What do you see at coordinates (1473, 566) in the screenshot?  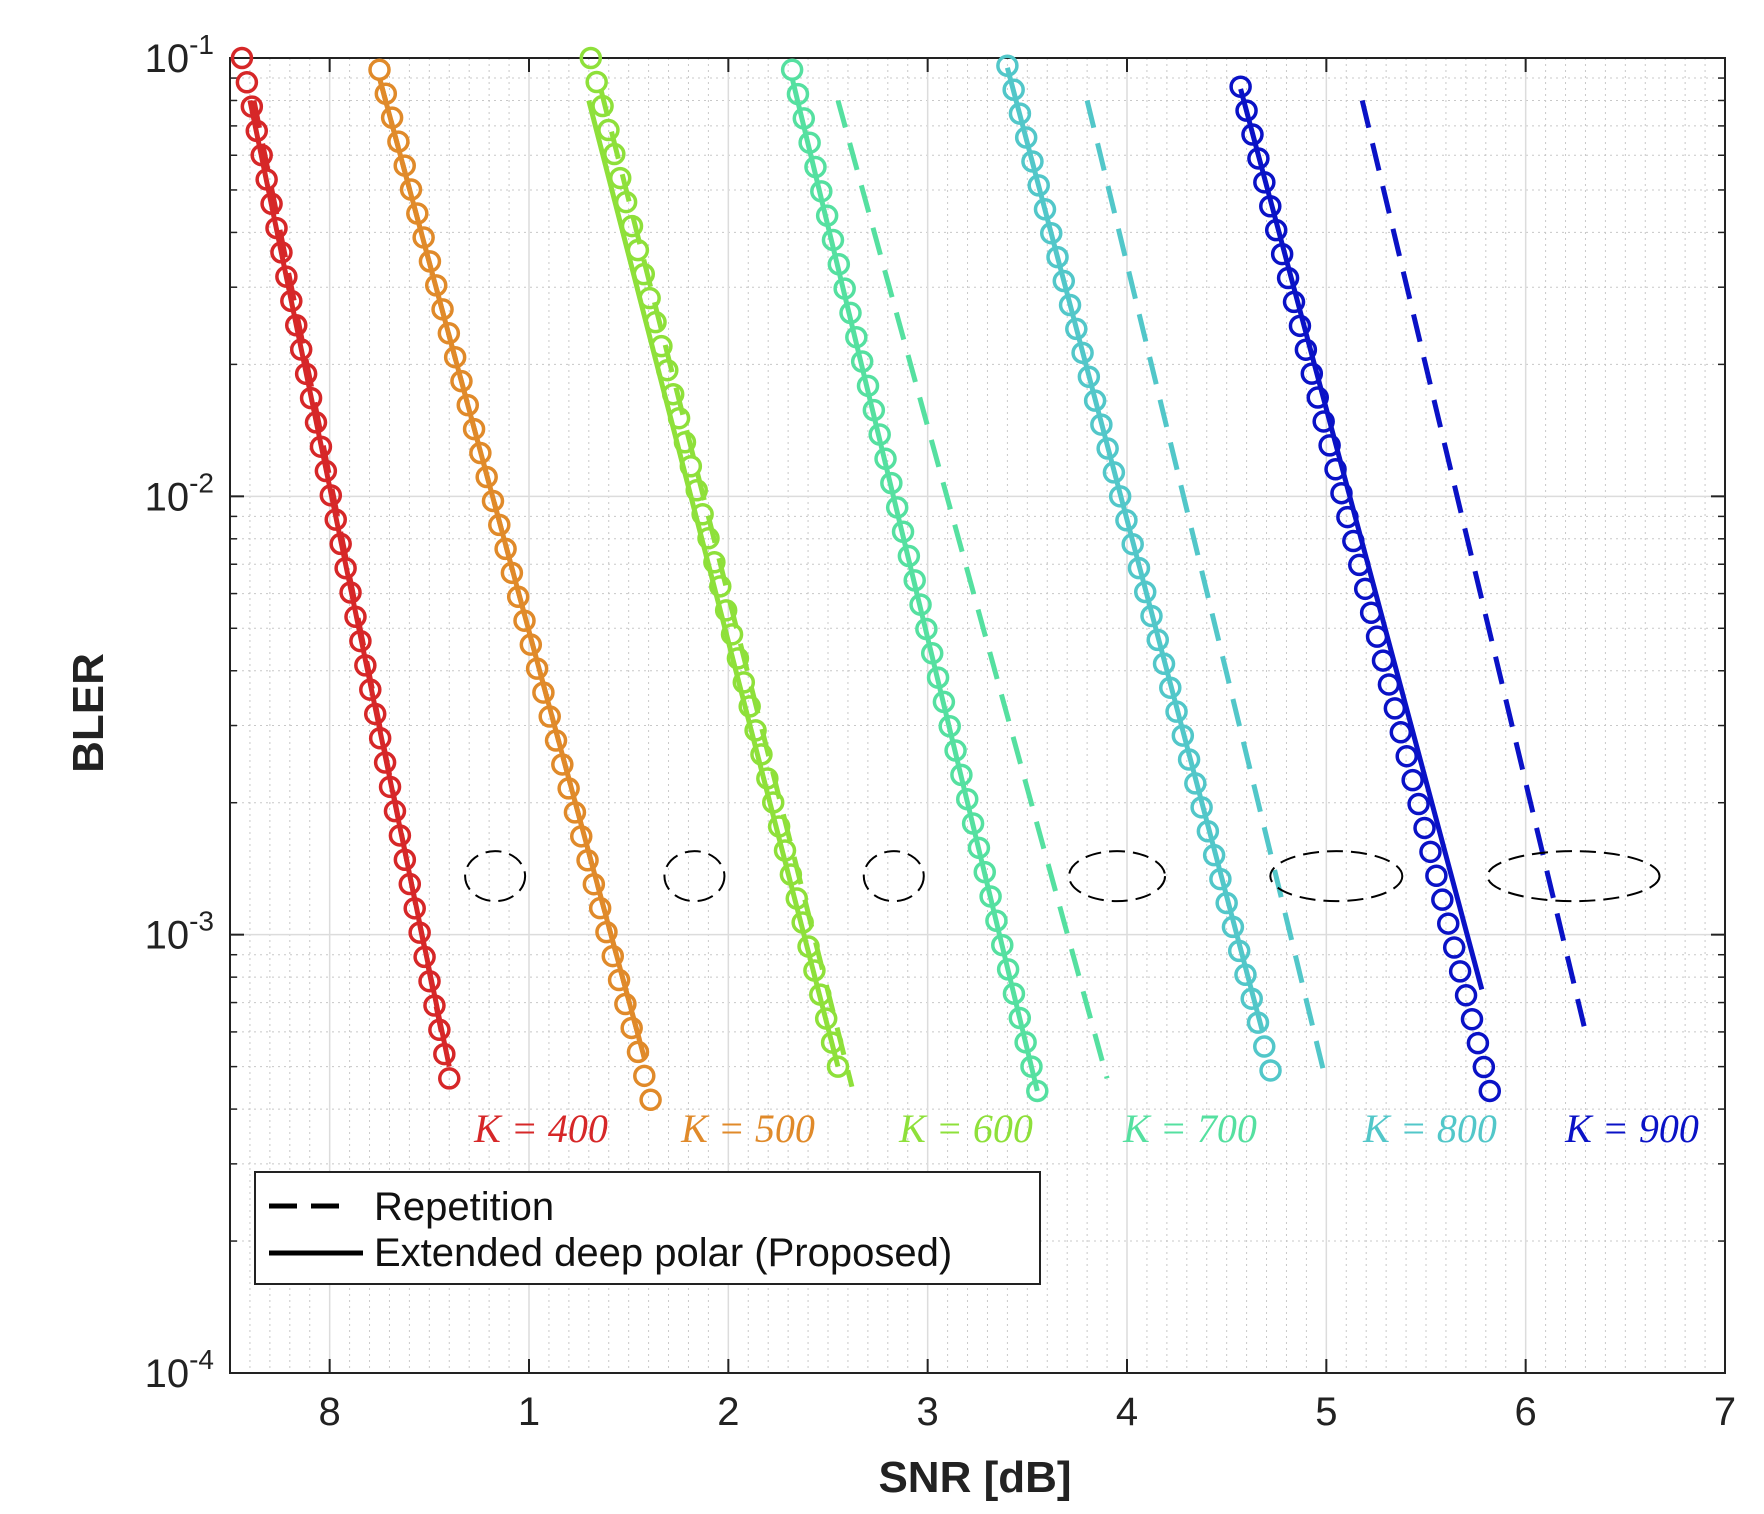 I see `repetition-line` at bounding box center [1473, 566].